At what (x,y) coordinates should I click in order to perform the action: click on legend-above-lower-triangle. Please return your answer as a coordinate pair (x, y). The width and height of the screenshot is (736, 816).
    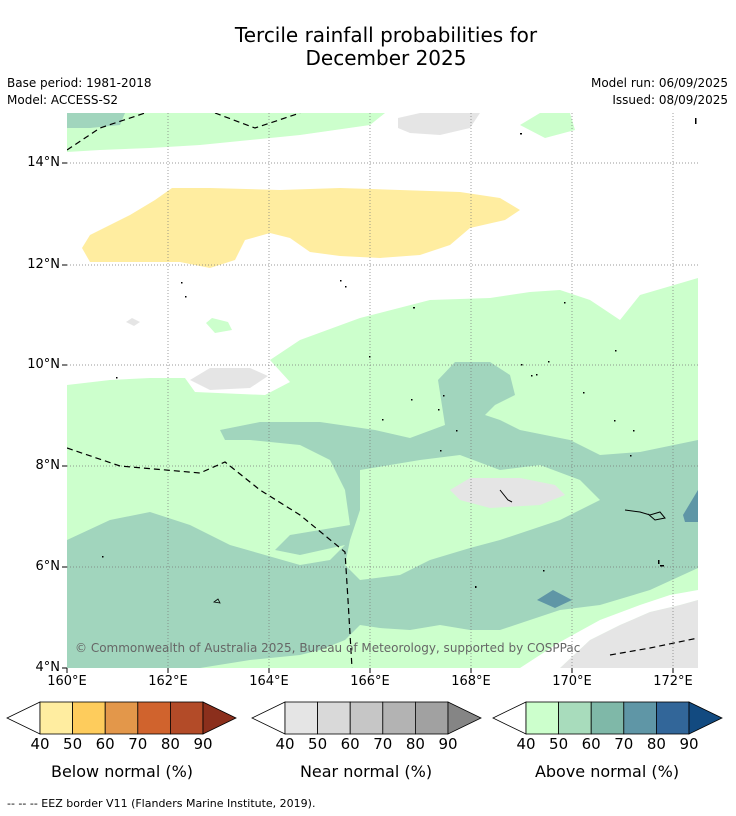
    Looking at the image, I should click on (509, 718).